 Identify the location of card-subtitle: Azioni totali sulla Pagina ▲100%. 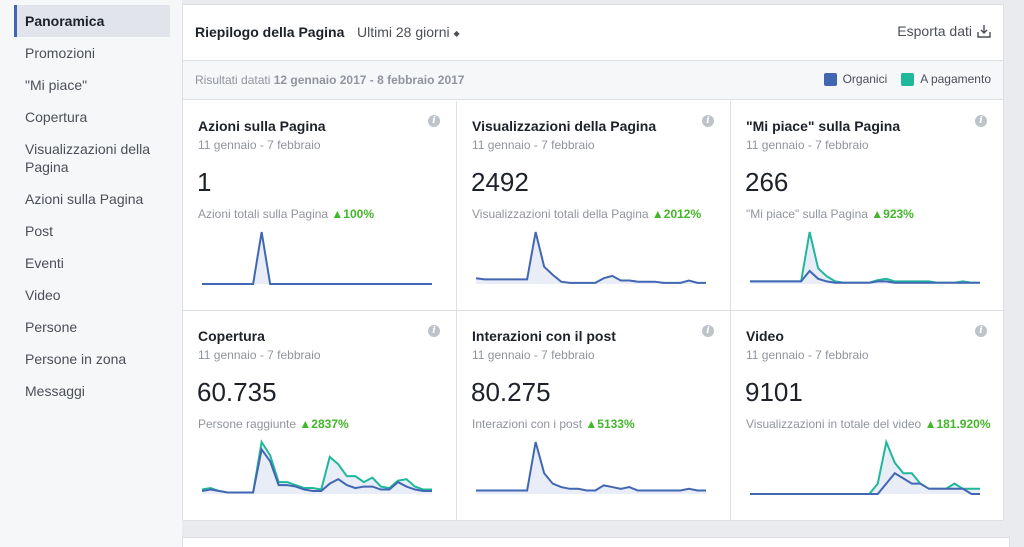
(323, 214).